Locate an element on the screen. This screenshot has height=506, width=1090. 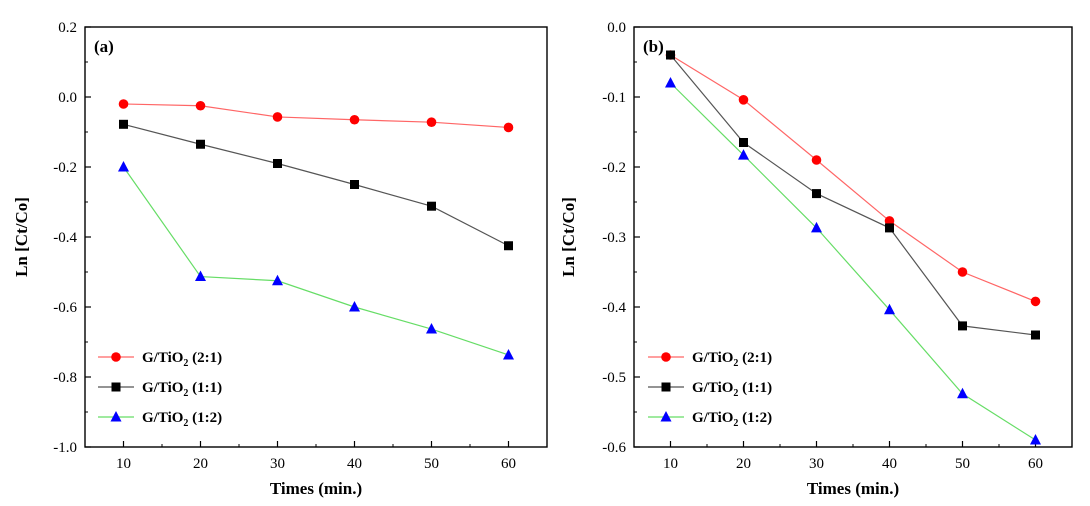
y-tick-label: -0.1 is located at coordinates (614, 98).